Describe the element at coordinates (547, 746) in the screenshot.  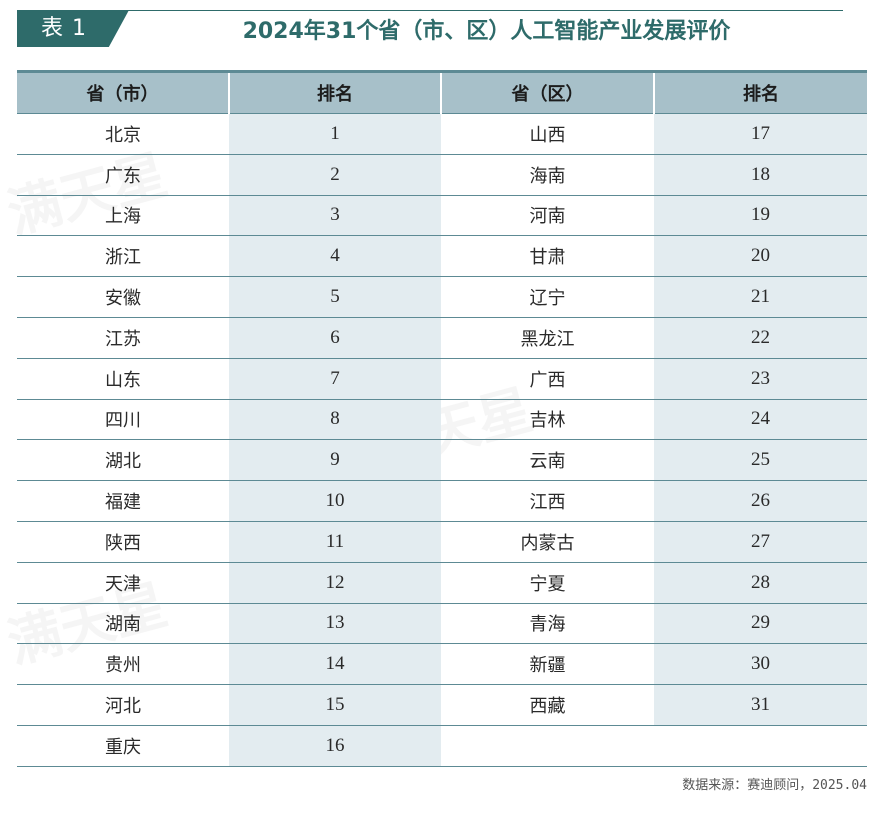
I see `province-cell` at that location.